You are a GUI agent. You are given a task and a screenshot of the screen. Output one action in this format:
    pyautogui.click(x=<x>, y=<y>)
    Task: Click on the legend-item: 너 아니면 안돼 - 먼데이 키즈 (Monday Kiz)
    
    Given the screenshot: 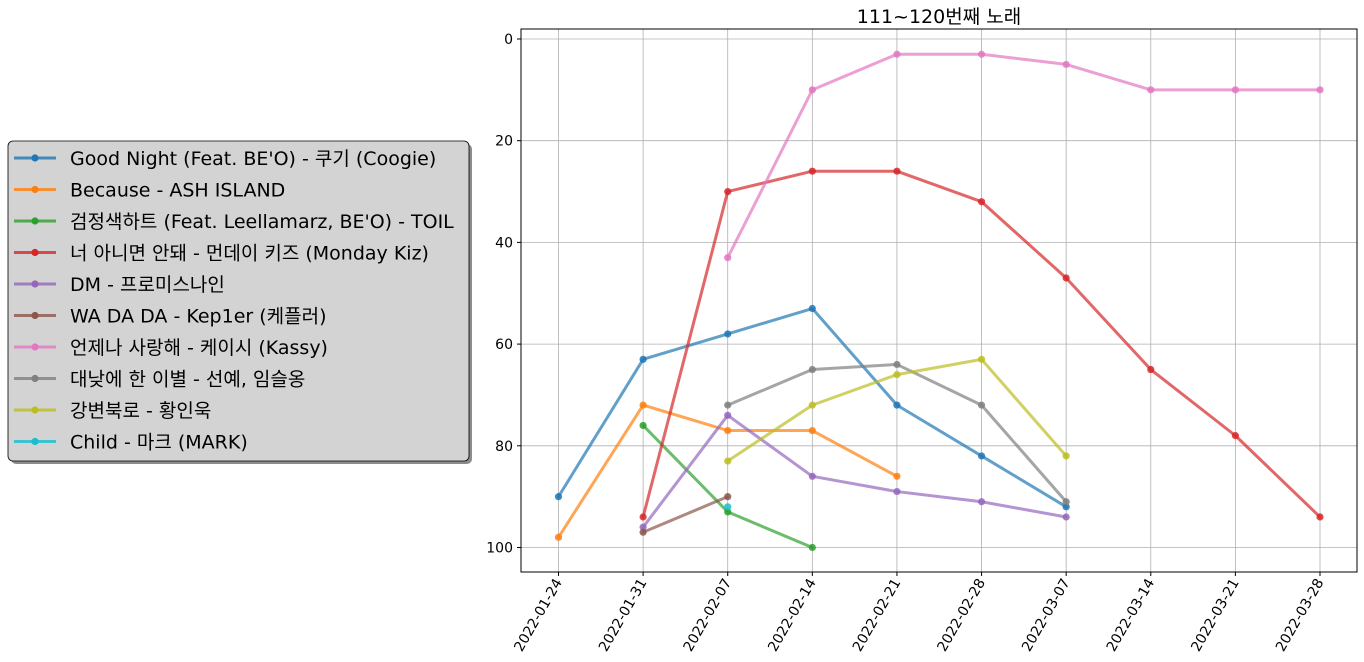 What is the action you would take?
    pyautogui.click(x=221, y=254)
    